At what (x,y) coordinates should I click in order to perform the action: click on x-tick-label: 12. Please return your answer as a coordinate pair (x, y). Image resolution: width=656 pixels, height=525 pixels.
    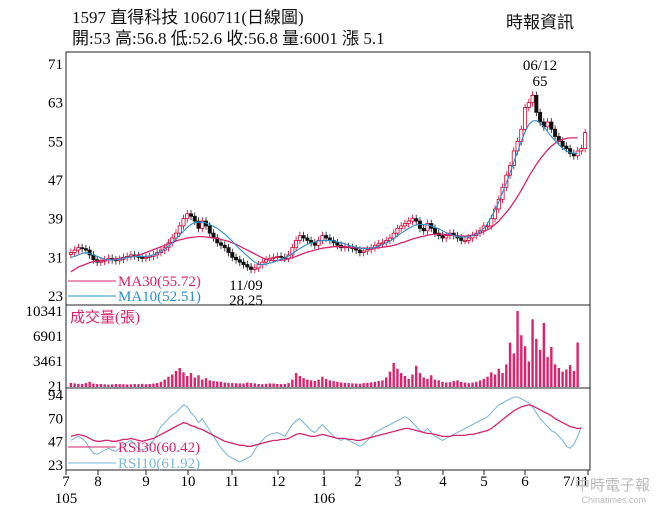
    Looking at the image, I should click on (278, 482).